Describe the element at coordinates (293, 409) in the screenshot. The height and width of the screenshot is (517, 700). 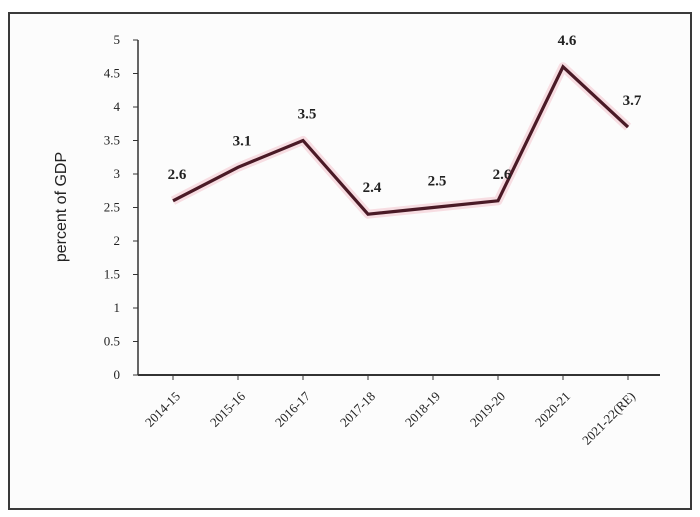
I see `x-tick-label: 2016-17` at that location.